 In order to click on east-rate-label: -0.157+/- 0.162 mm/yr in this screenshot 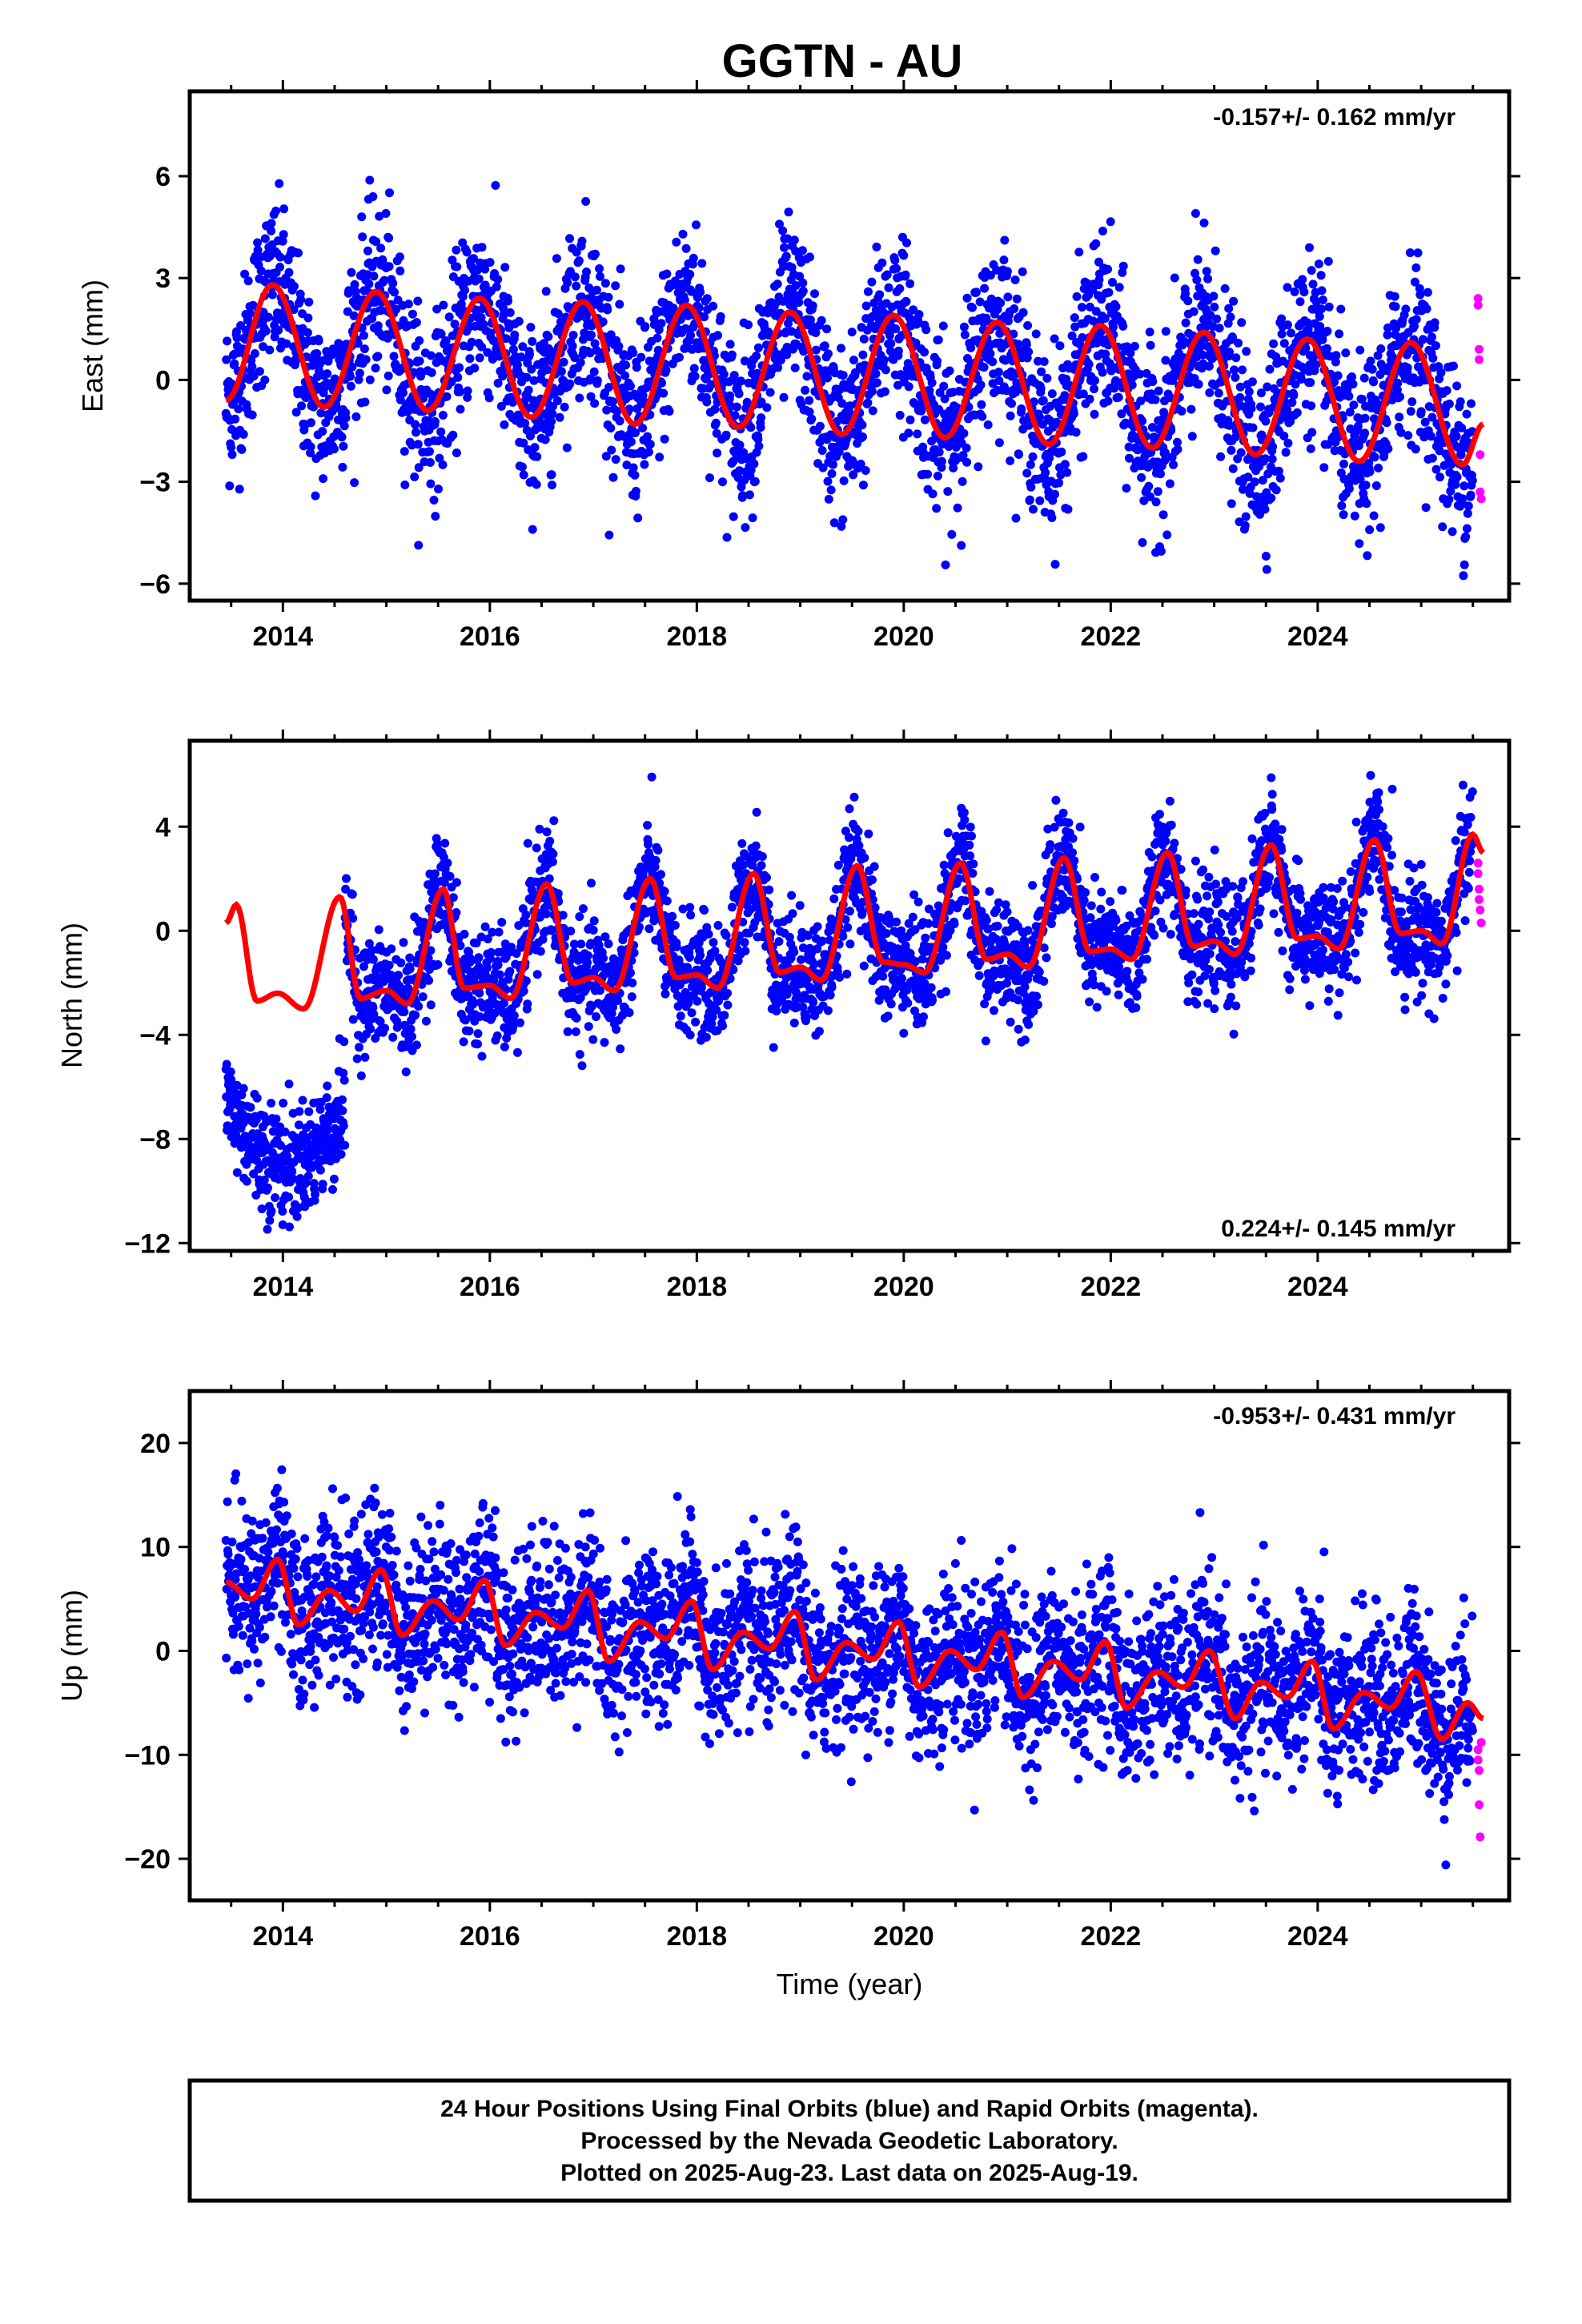, I will do `click(1334, 118)`.